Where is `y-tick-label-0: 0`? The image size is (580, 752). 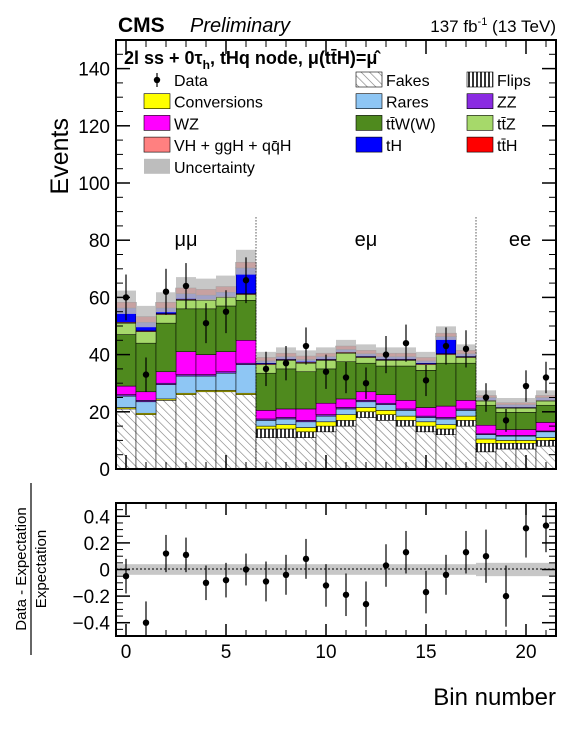
y-tick-label-0: 0 is located at coordinates (104, 470).